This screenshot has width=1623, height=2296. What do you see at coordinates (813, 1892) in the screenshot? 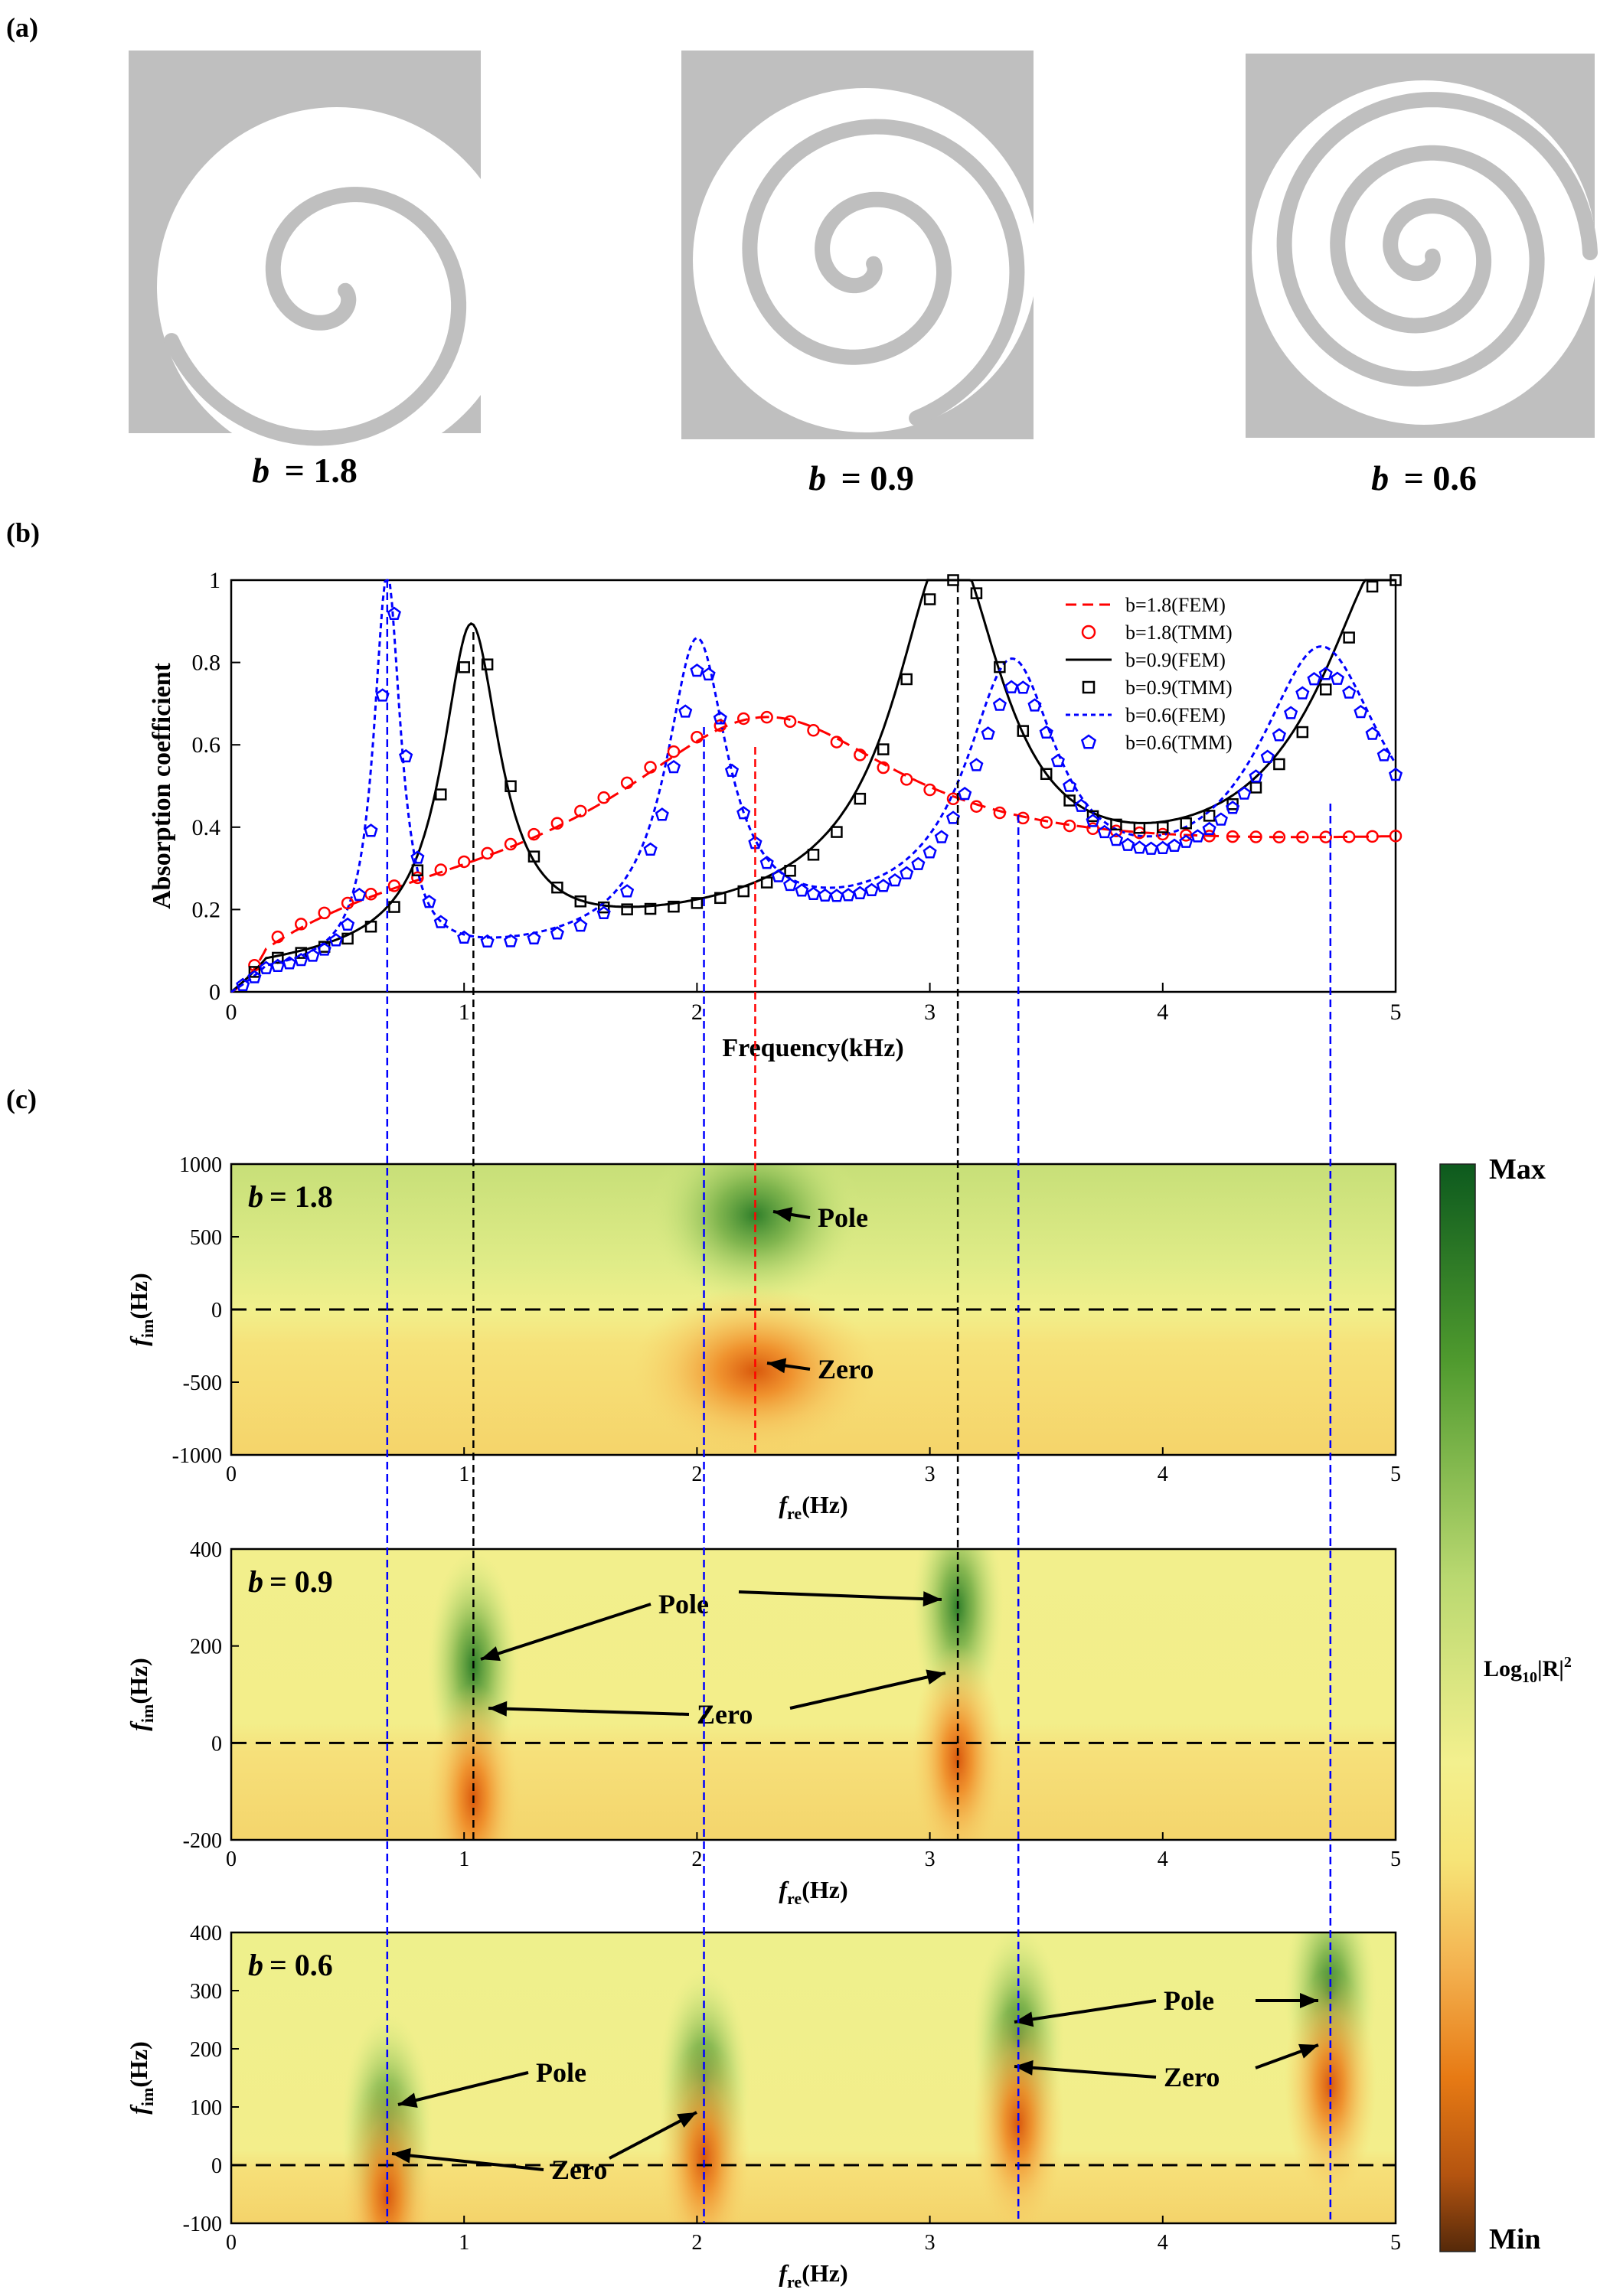
I see `heatmap-xlabel: fre(Hz)` at bounding box center [813, 1892].